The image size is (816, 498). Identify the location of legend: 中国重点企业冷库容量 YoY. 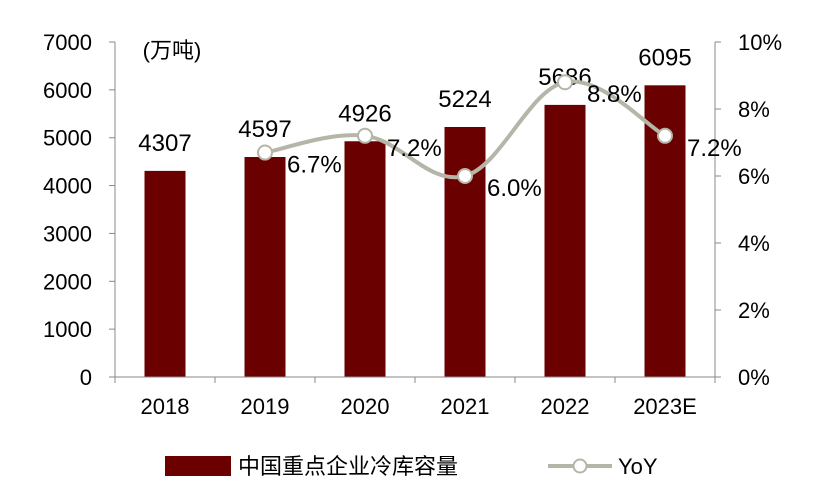
(411, 466).